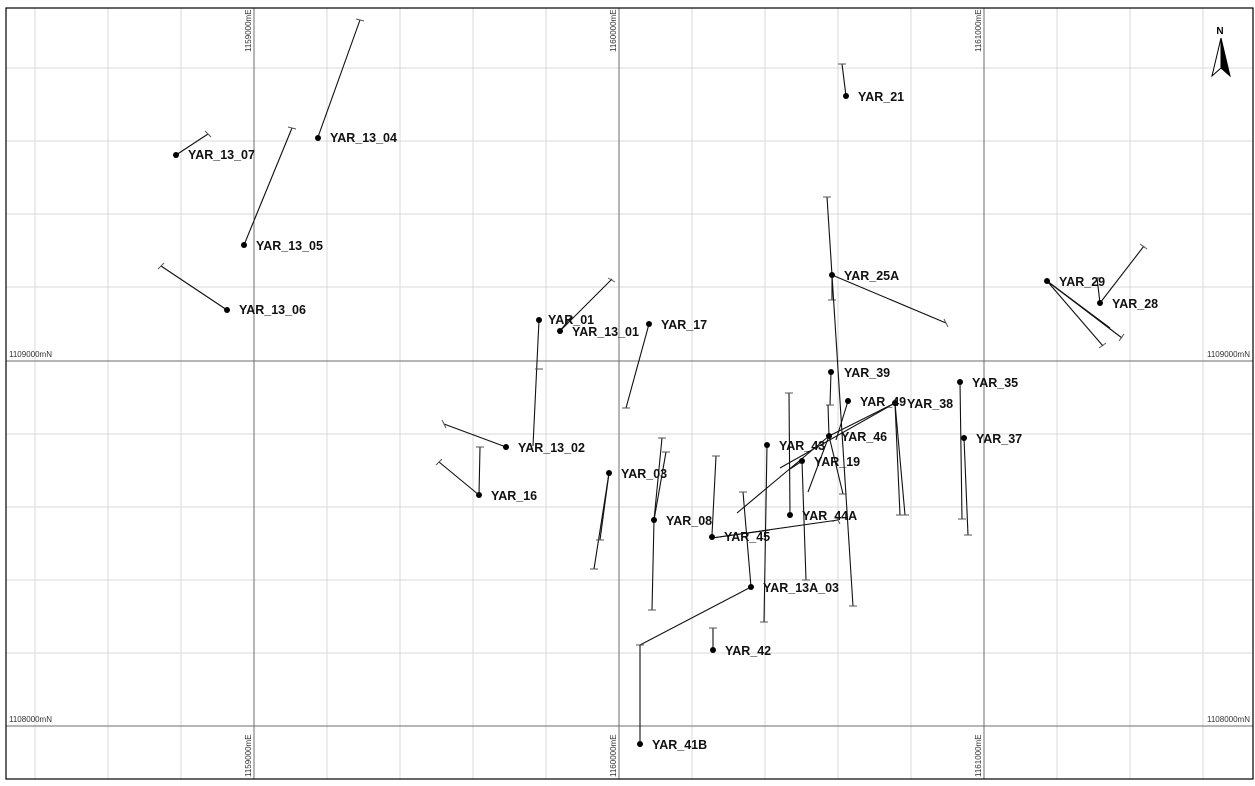  What do you see at coordinates (748, 651) in the screenshot?
I see `hole-label: YAR_42` at bounding box center [748, 651].